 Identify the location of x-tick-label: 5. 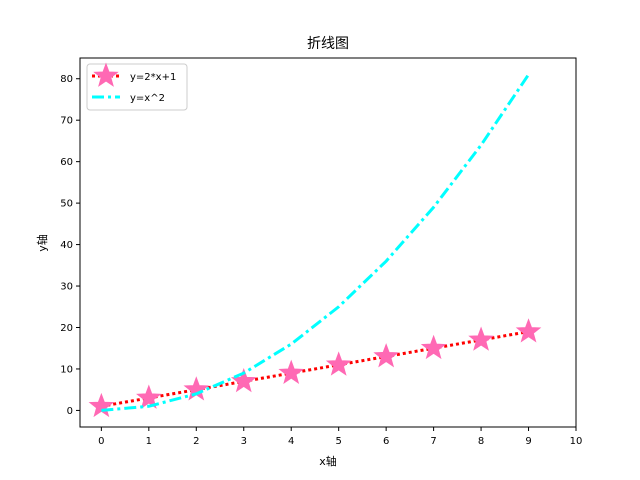
(338, 441).